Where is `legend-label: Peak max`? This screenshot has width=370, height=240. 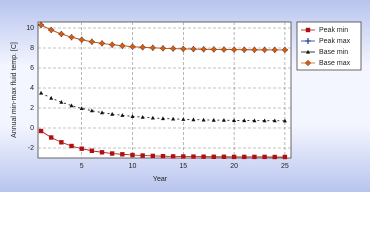 legend-label: Peak max is located at coordinates (335, 41).